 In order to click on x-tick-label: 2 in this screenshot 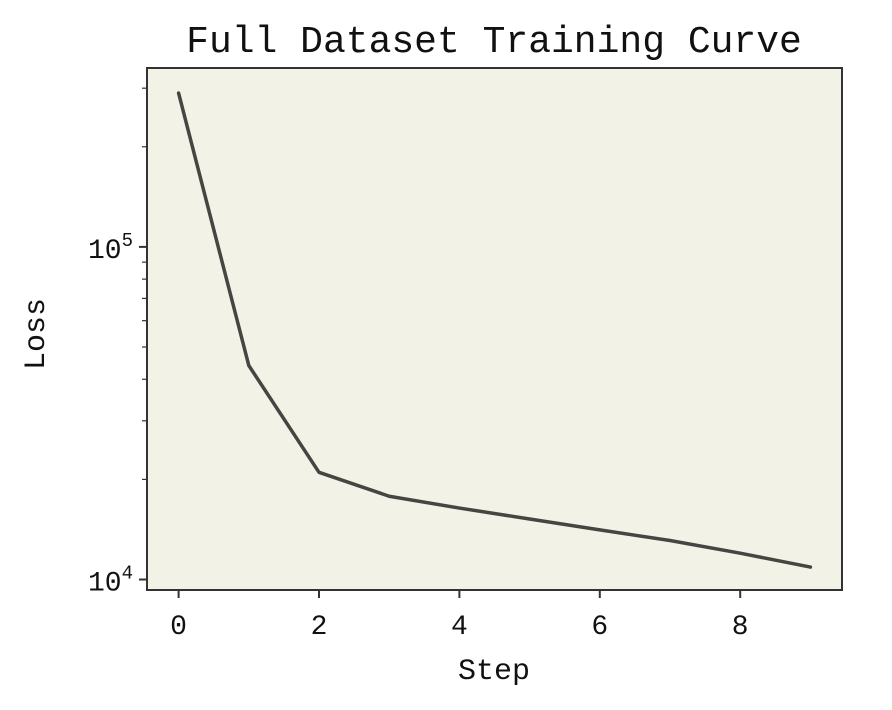, I will do `click(319, 627)`.